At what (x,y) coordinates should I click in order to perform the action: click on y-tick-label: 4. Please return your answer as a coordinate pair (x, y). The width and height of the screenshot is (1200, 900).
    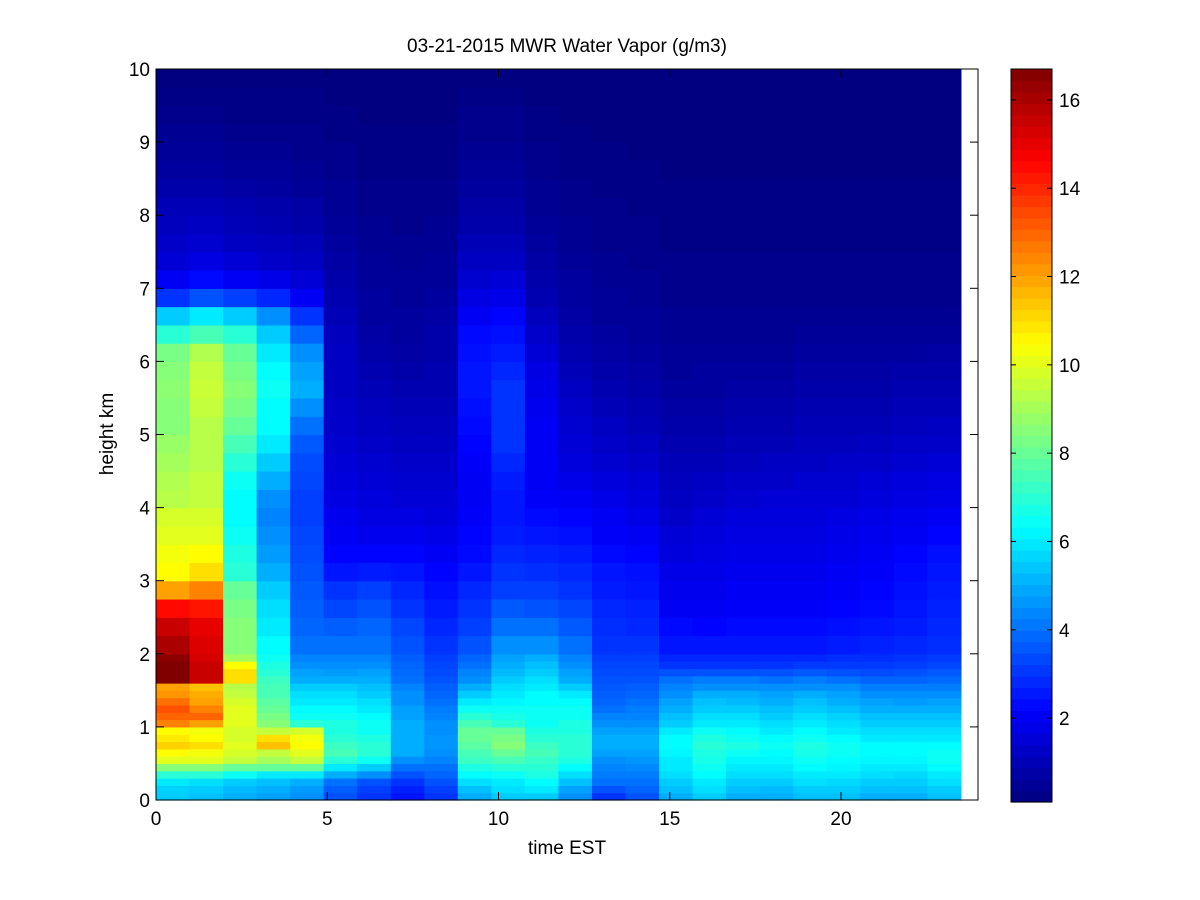
    Looking at the image, I should click on (144, 509).